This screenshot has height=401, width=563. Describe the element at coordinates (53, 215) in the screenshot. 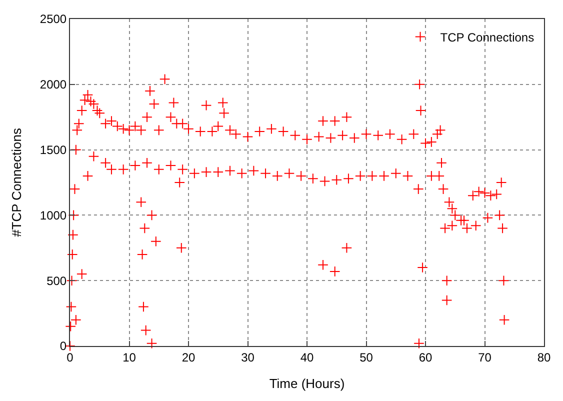

I see `y-tick-label: 1000` at that location.